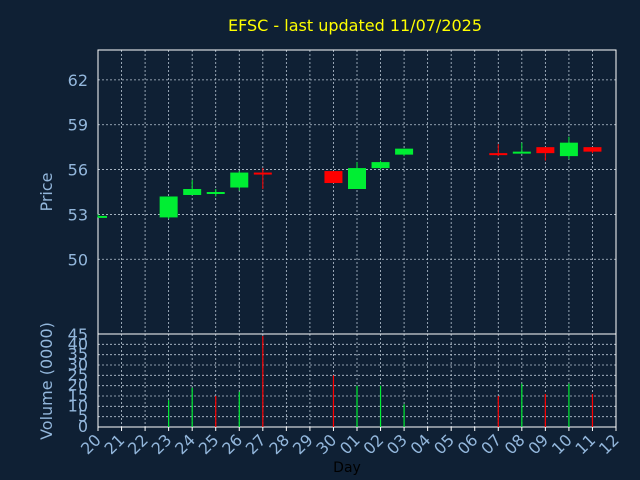  What do you see at coordinates (78, 395) in the screenshot?
I see `volume-tick-label: 15` at bounding box center [78, 395].